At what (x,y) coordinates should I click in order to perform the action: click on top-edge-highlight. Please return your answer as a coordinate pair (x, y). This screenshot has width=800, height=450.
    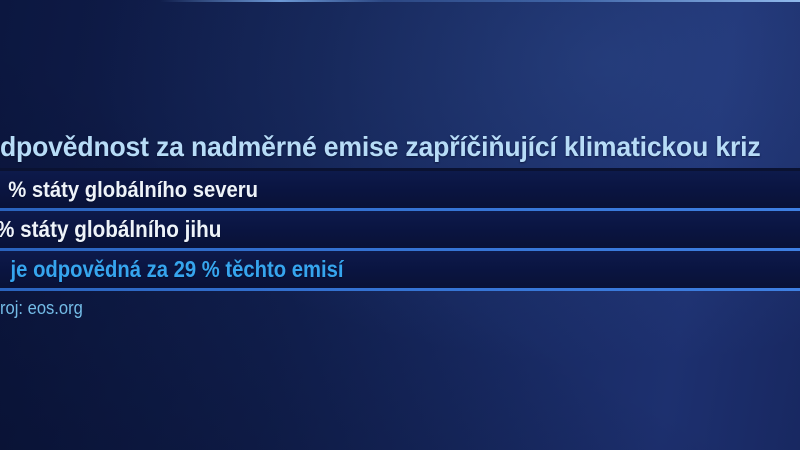
    Looking at the image, I should click on (400, 1).